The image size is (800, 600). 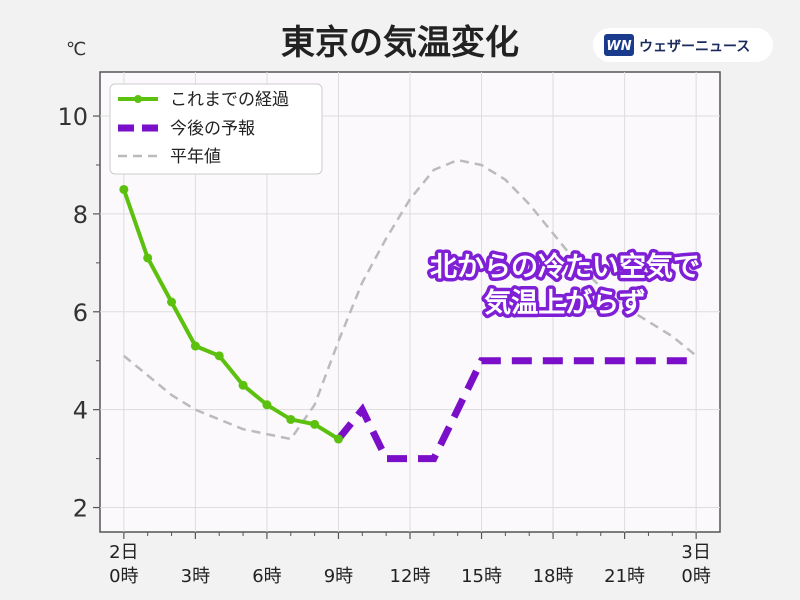 What do you see at coordinates (80, 411) in the screenshot?
I see `y-tick-label: 4` at bounding box center [80, 411].